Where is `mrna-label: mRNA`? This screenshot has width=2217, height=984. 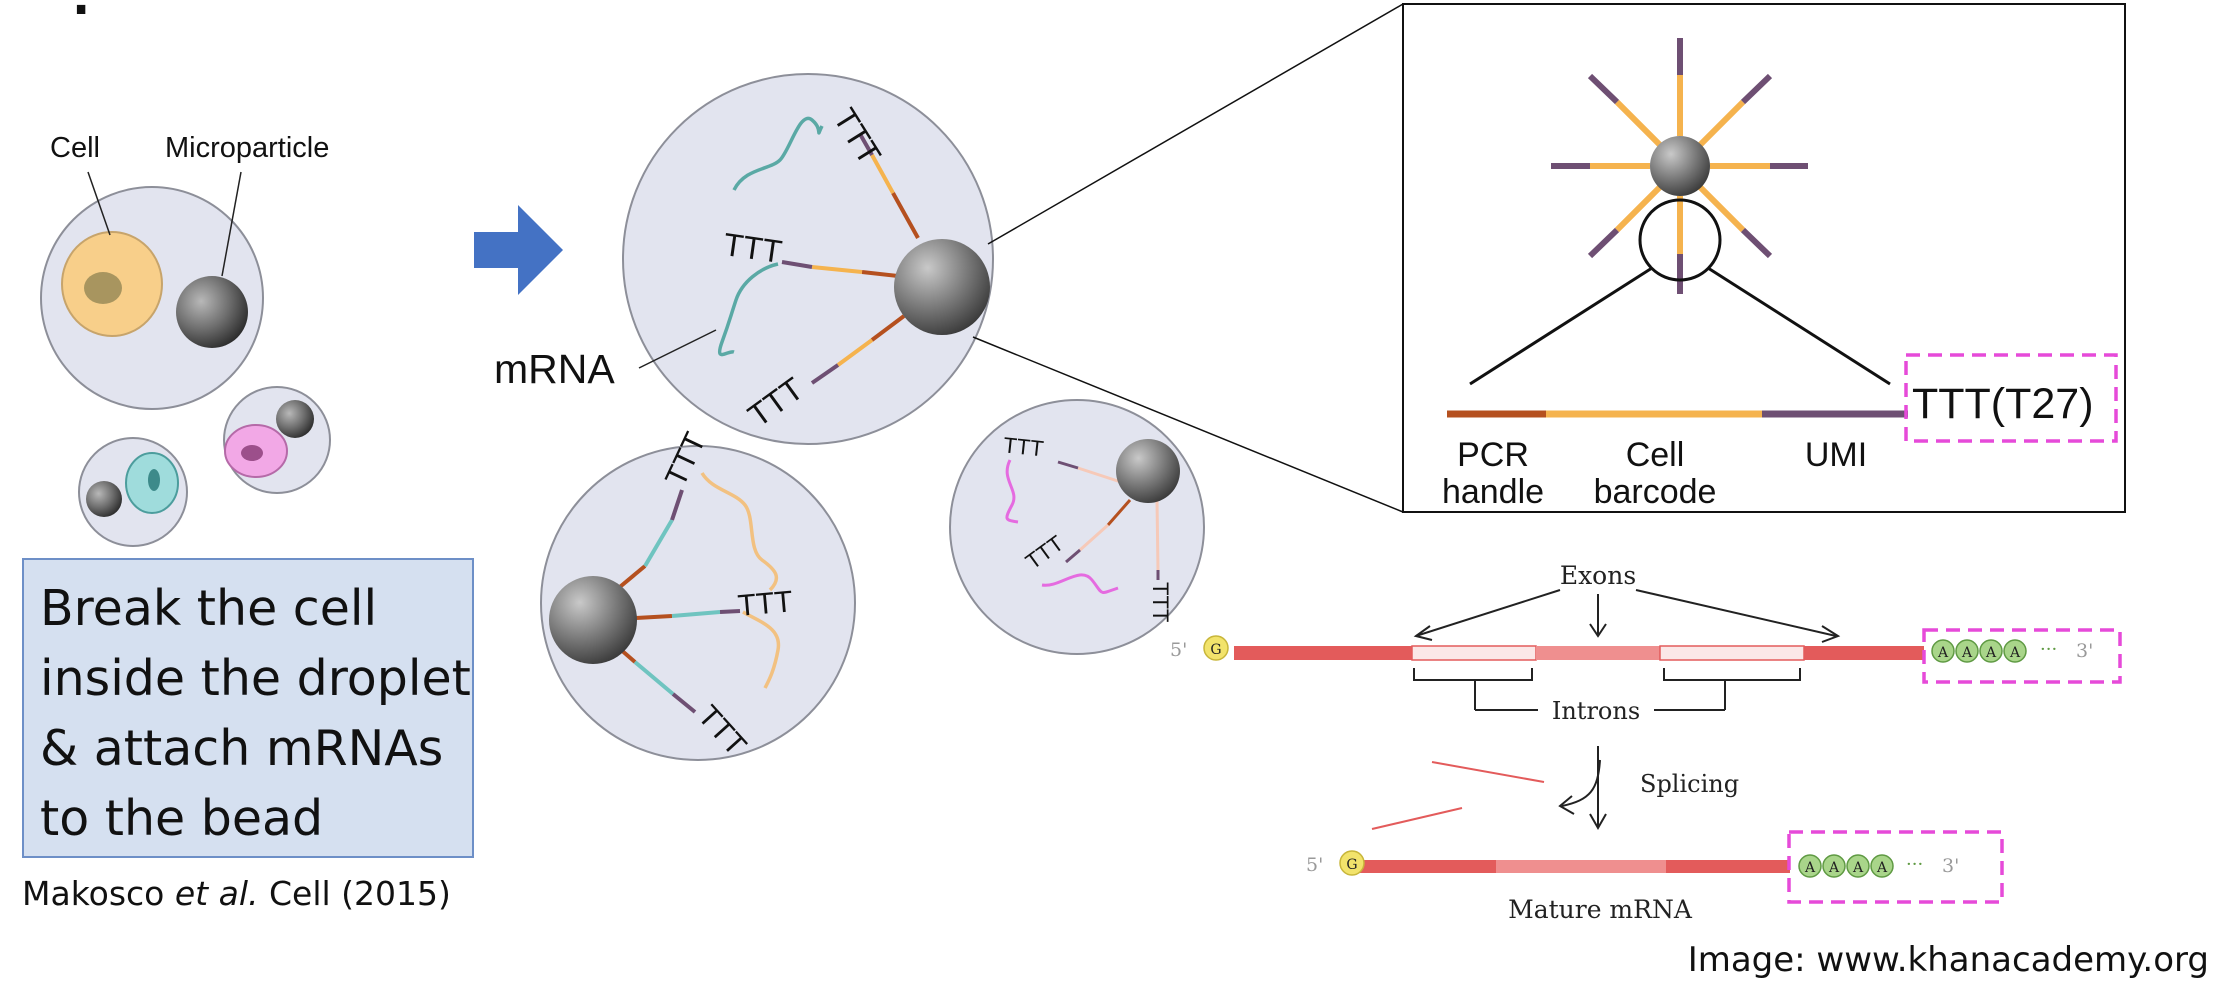 mrna-label: mRNA is located at coordinates (554, 369).